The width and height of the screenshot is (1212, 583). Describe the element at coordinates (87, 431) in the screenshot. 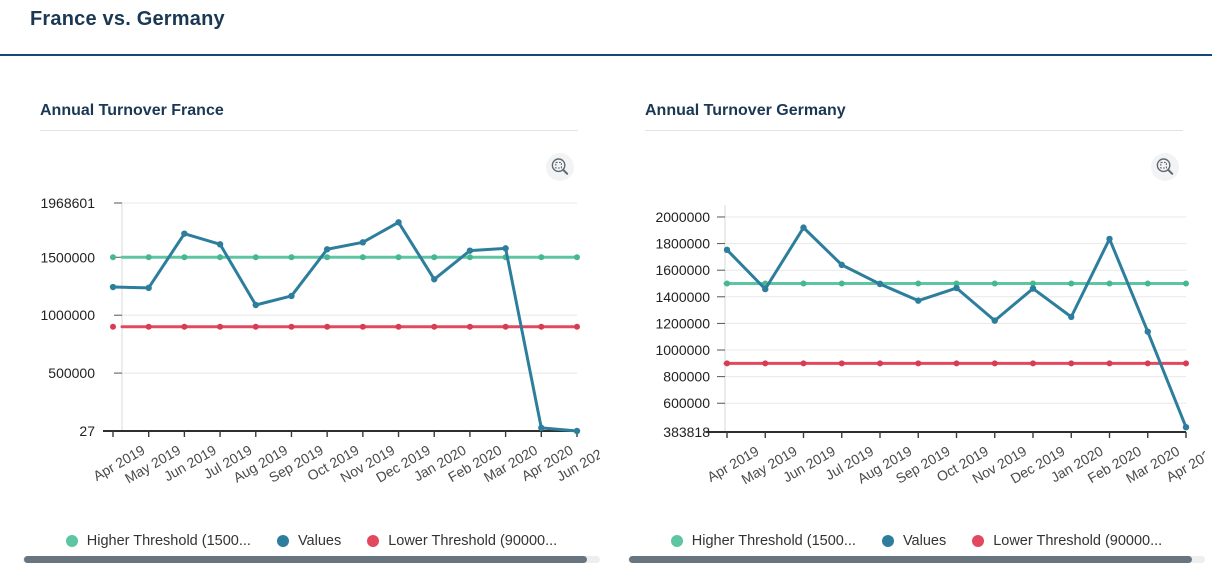

I see `y-axis-label: 27` at that location.